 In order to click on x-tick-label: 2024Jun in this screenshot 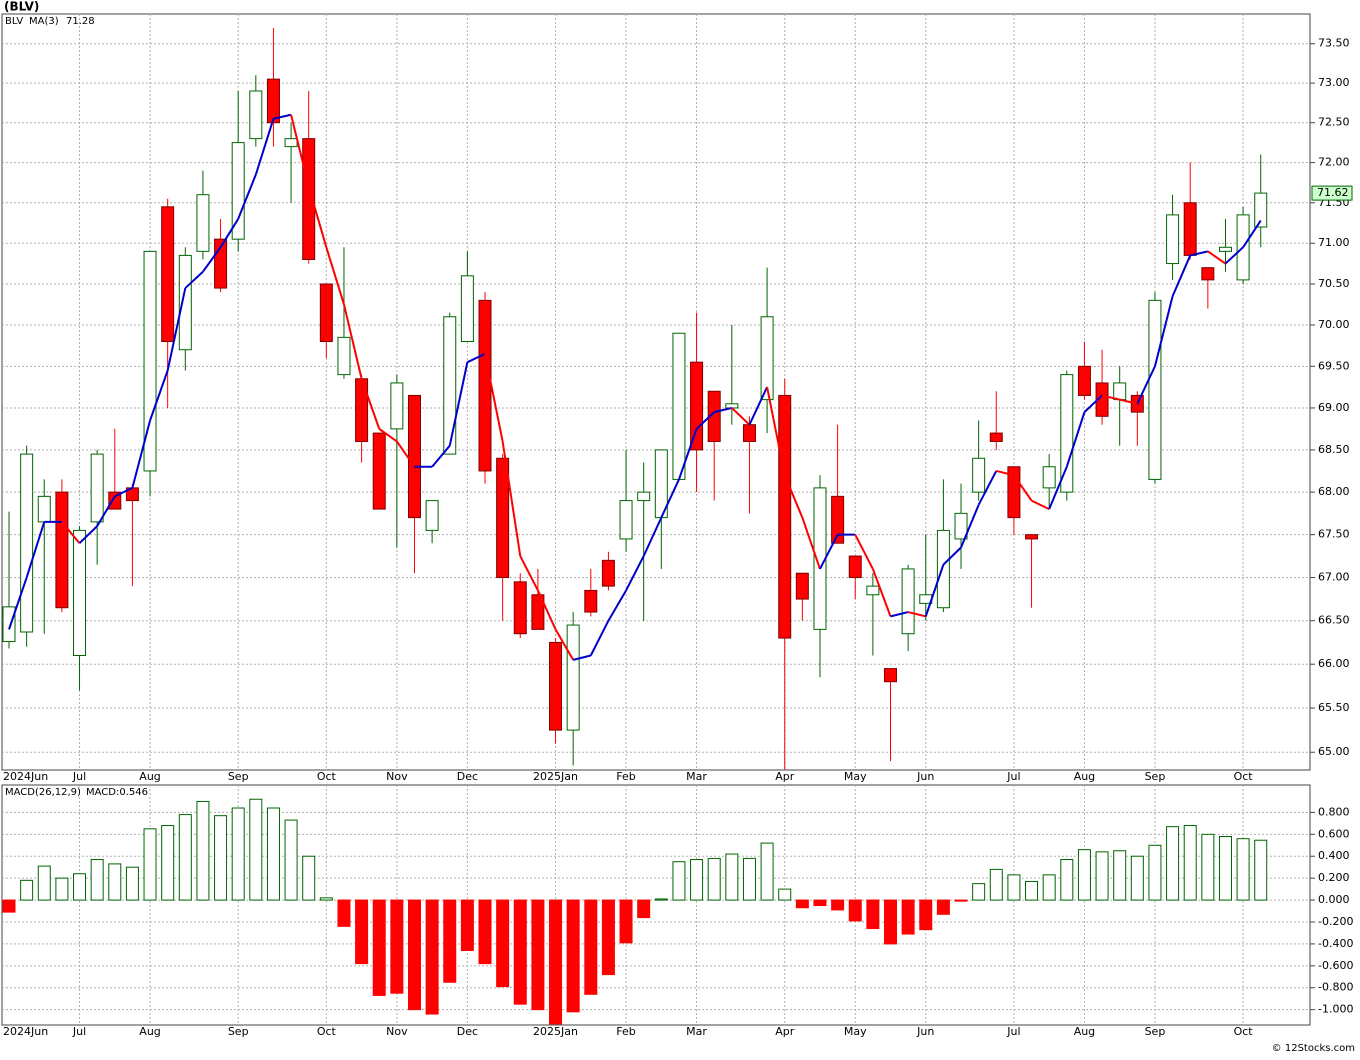, I will do `click(25, 1031)`.